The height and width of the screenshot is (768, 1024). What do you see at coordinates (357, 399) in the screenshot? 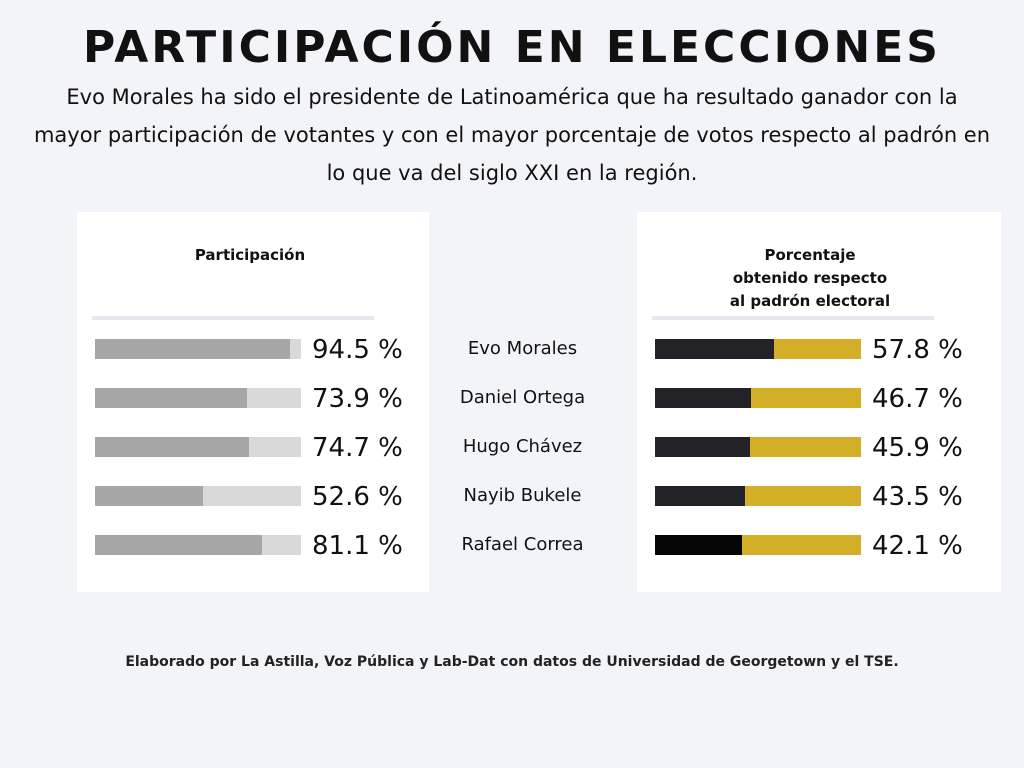
I see `participation-value-label: 73.9 %` at bounding box center [357, 399].